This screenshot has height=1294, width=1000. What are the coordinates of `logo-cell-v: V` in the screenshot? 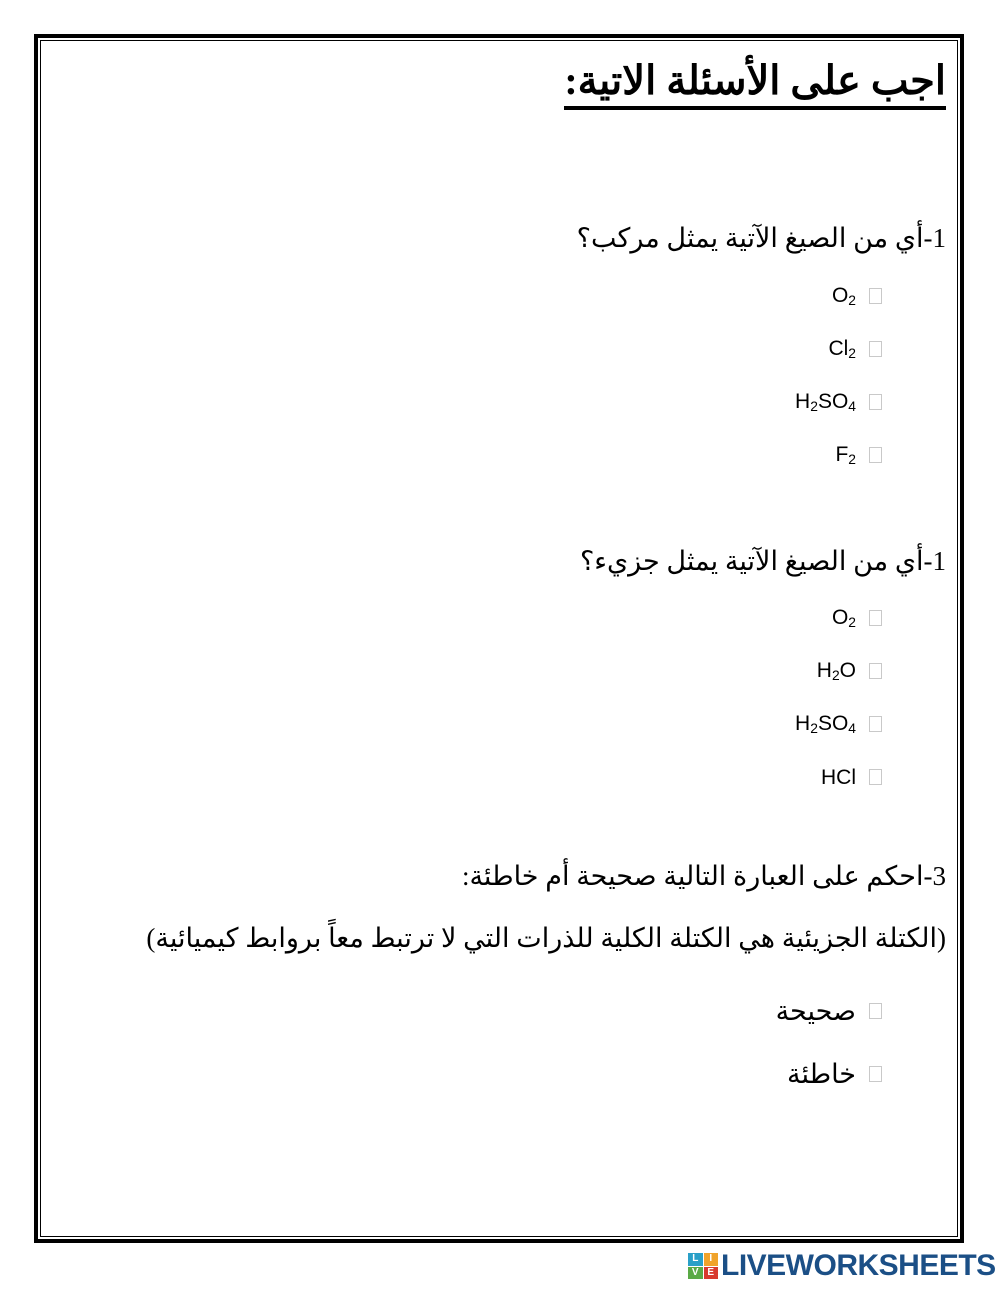 It's located at (695, 1272).